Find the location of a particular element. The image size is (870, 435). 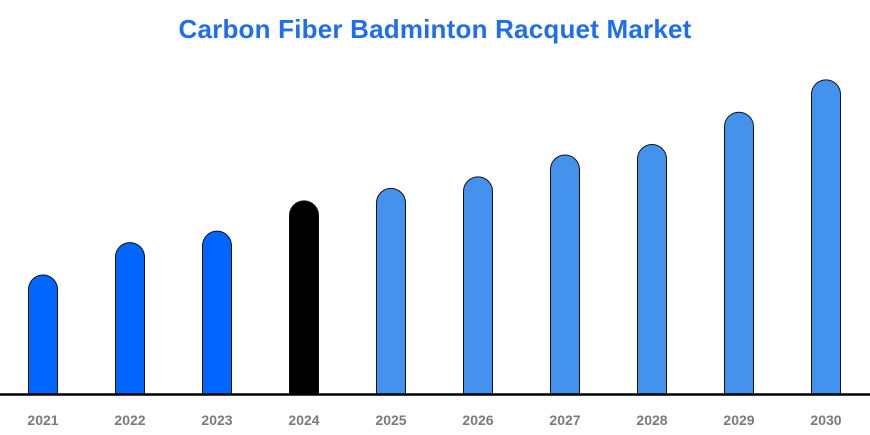

x-tick-label-2024: 2024 is located at coordinates (303, 420).